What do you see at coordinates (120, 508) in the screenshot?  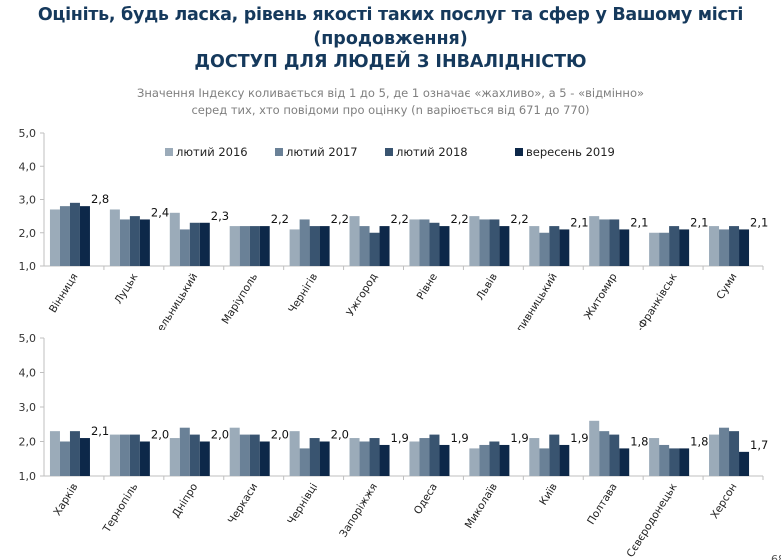 I see `category-label: Тернопіль` at bounding box center [120, 508].